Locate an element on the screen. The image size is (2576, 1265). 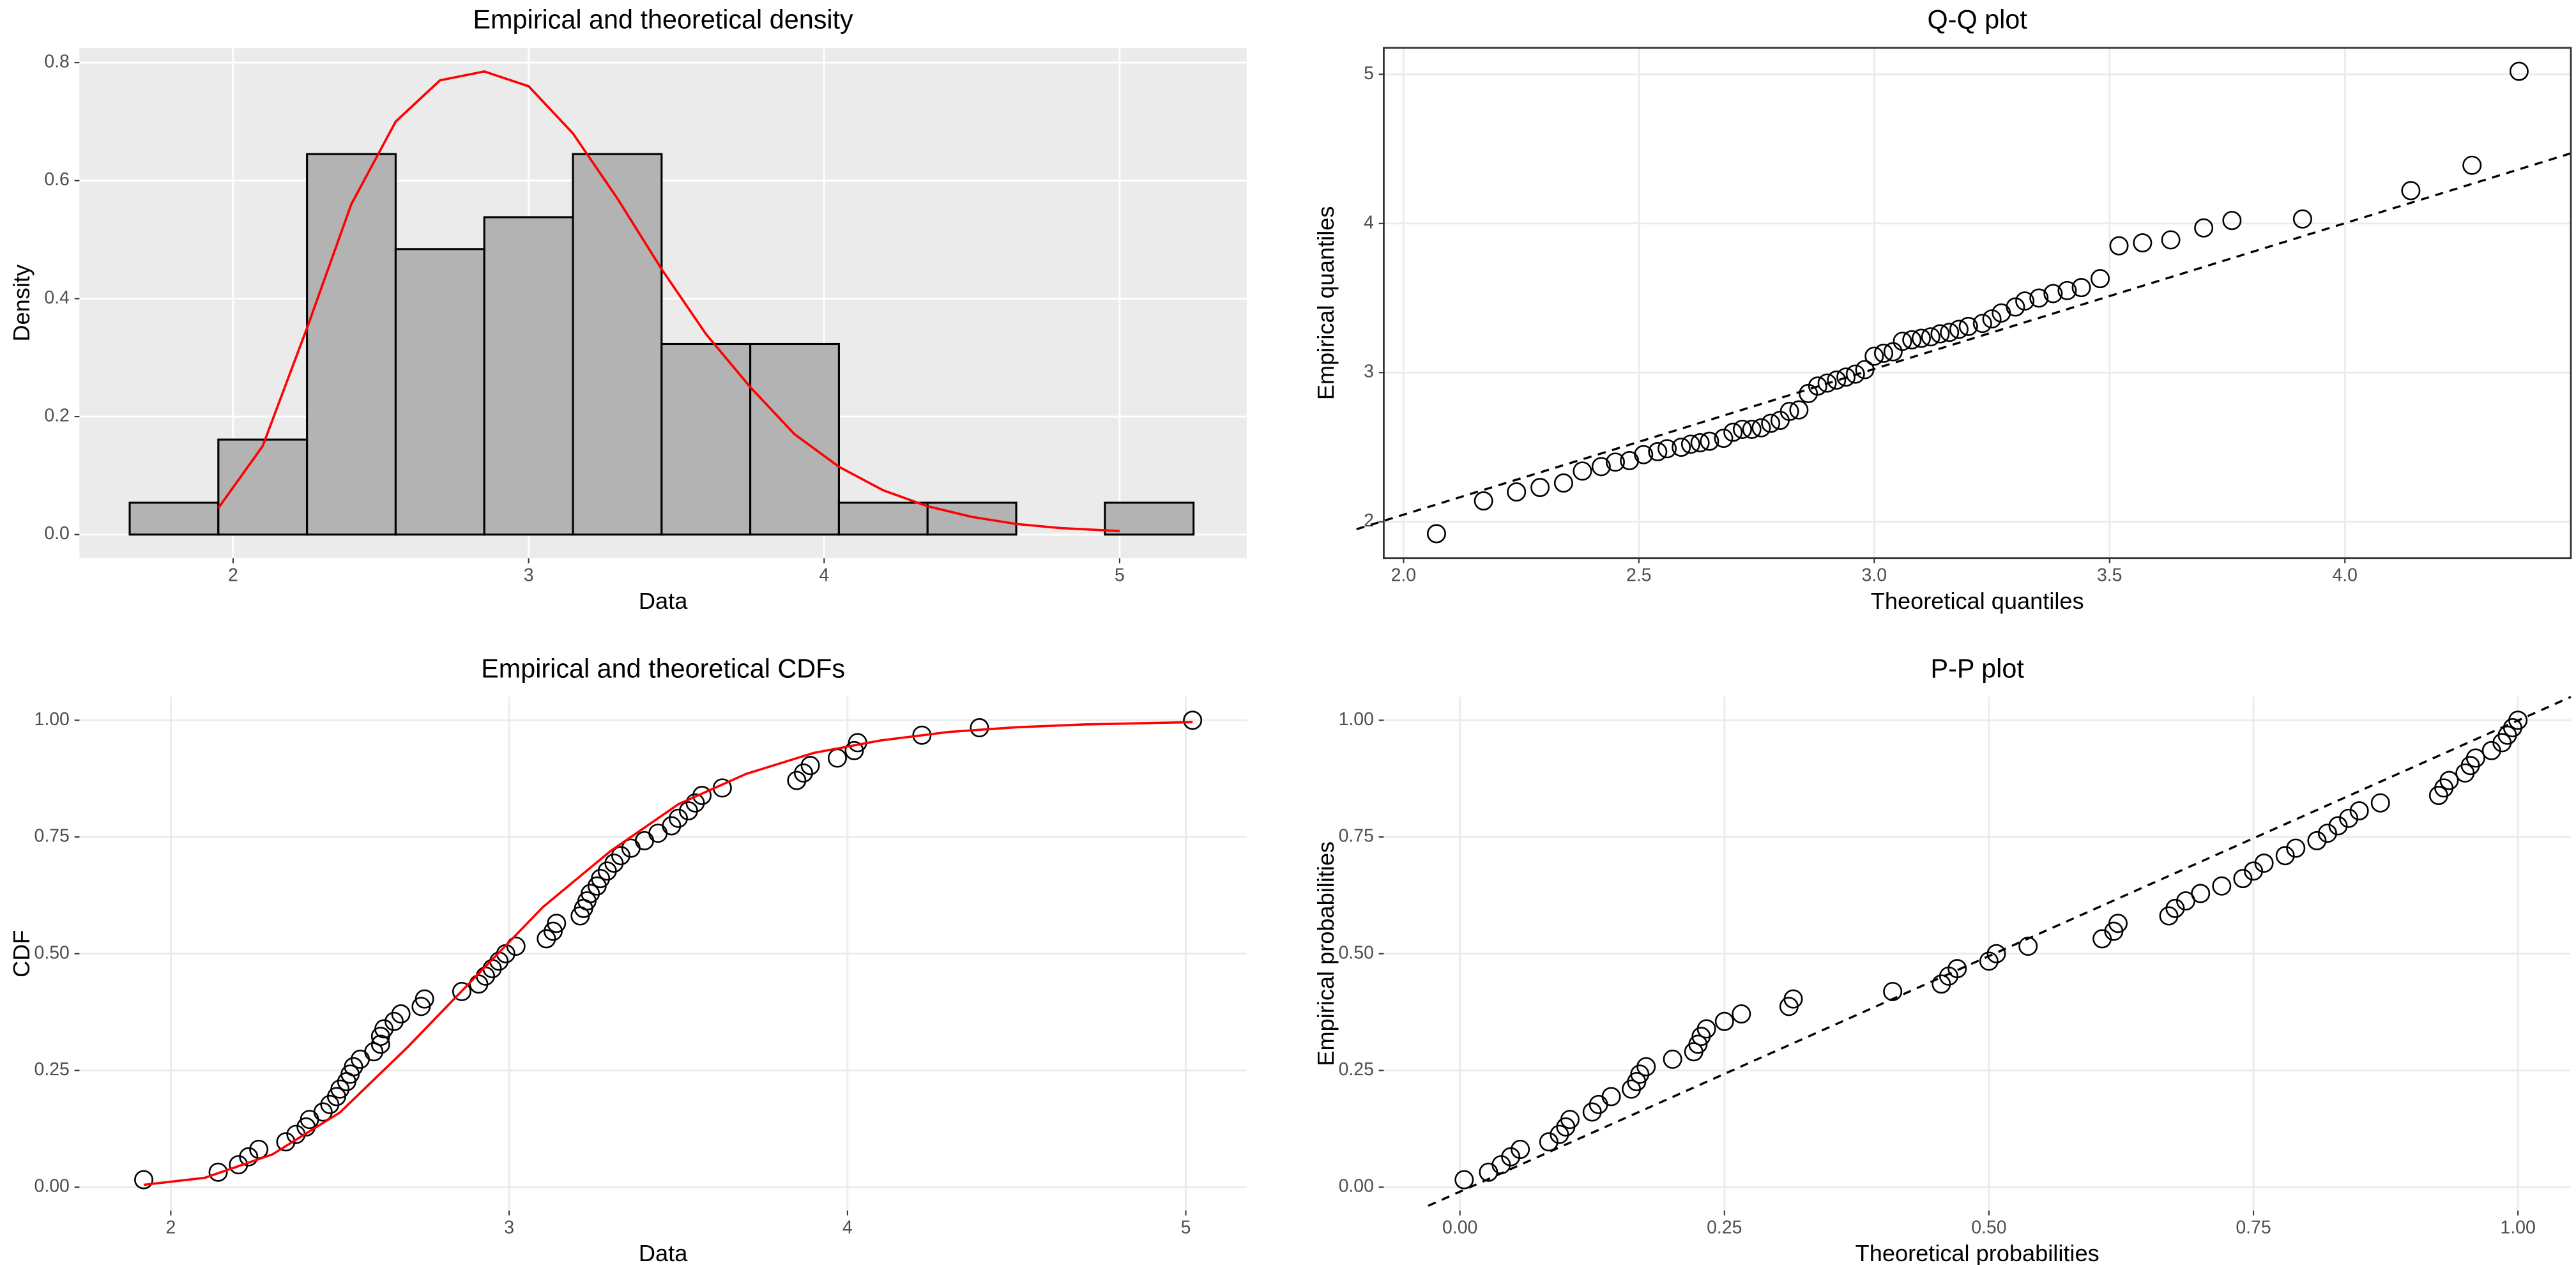
y-tick-label: 0.8 is located at coordinates (57, 62).